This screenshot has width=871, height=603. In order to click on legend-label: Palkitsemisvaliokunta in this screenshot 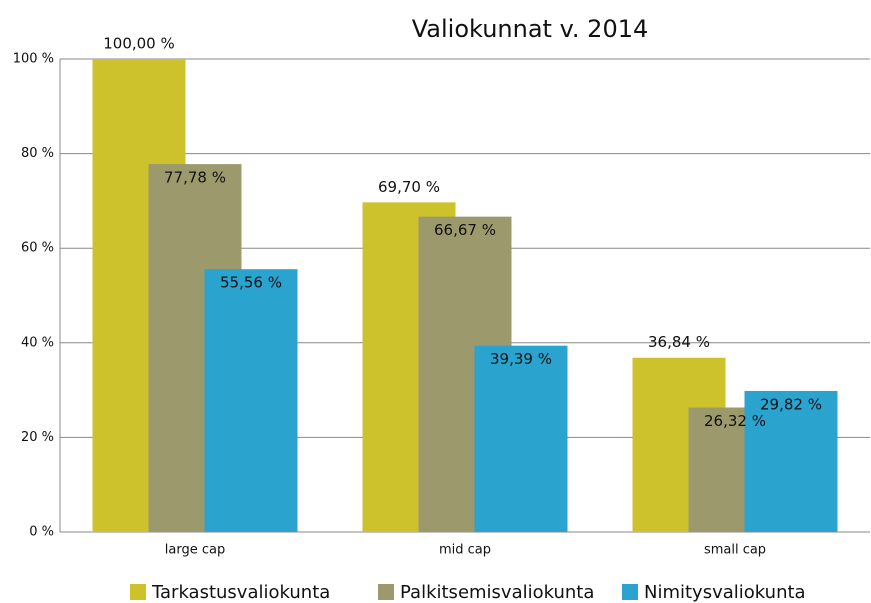, I will do `click(497, 592)`.